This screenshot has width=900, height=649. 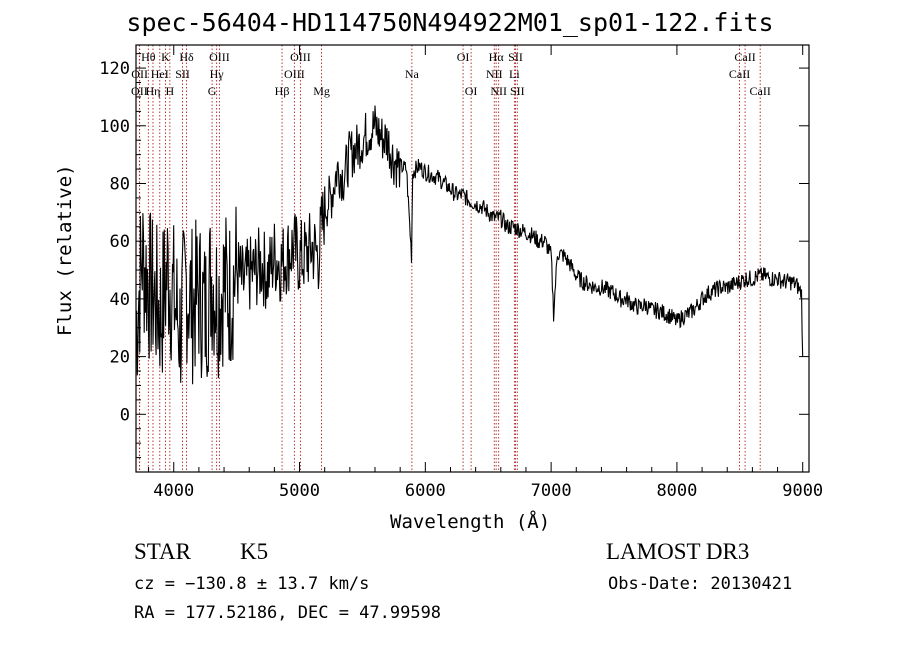 What do you see at coordinates (321, 91) in the screenshot?
I see `line-label: Mg` at bounding box center [321, 91].